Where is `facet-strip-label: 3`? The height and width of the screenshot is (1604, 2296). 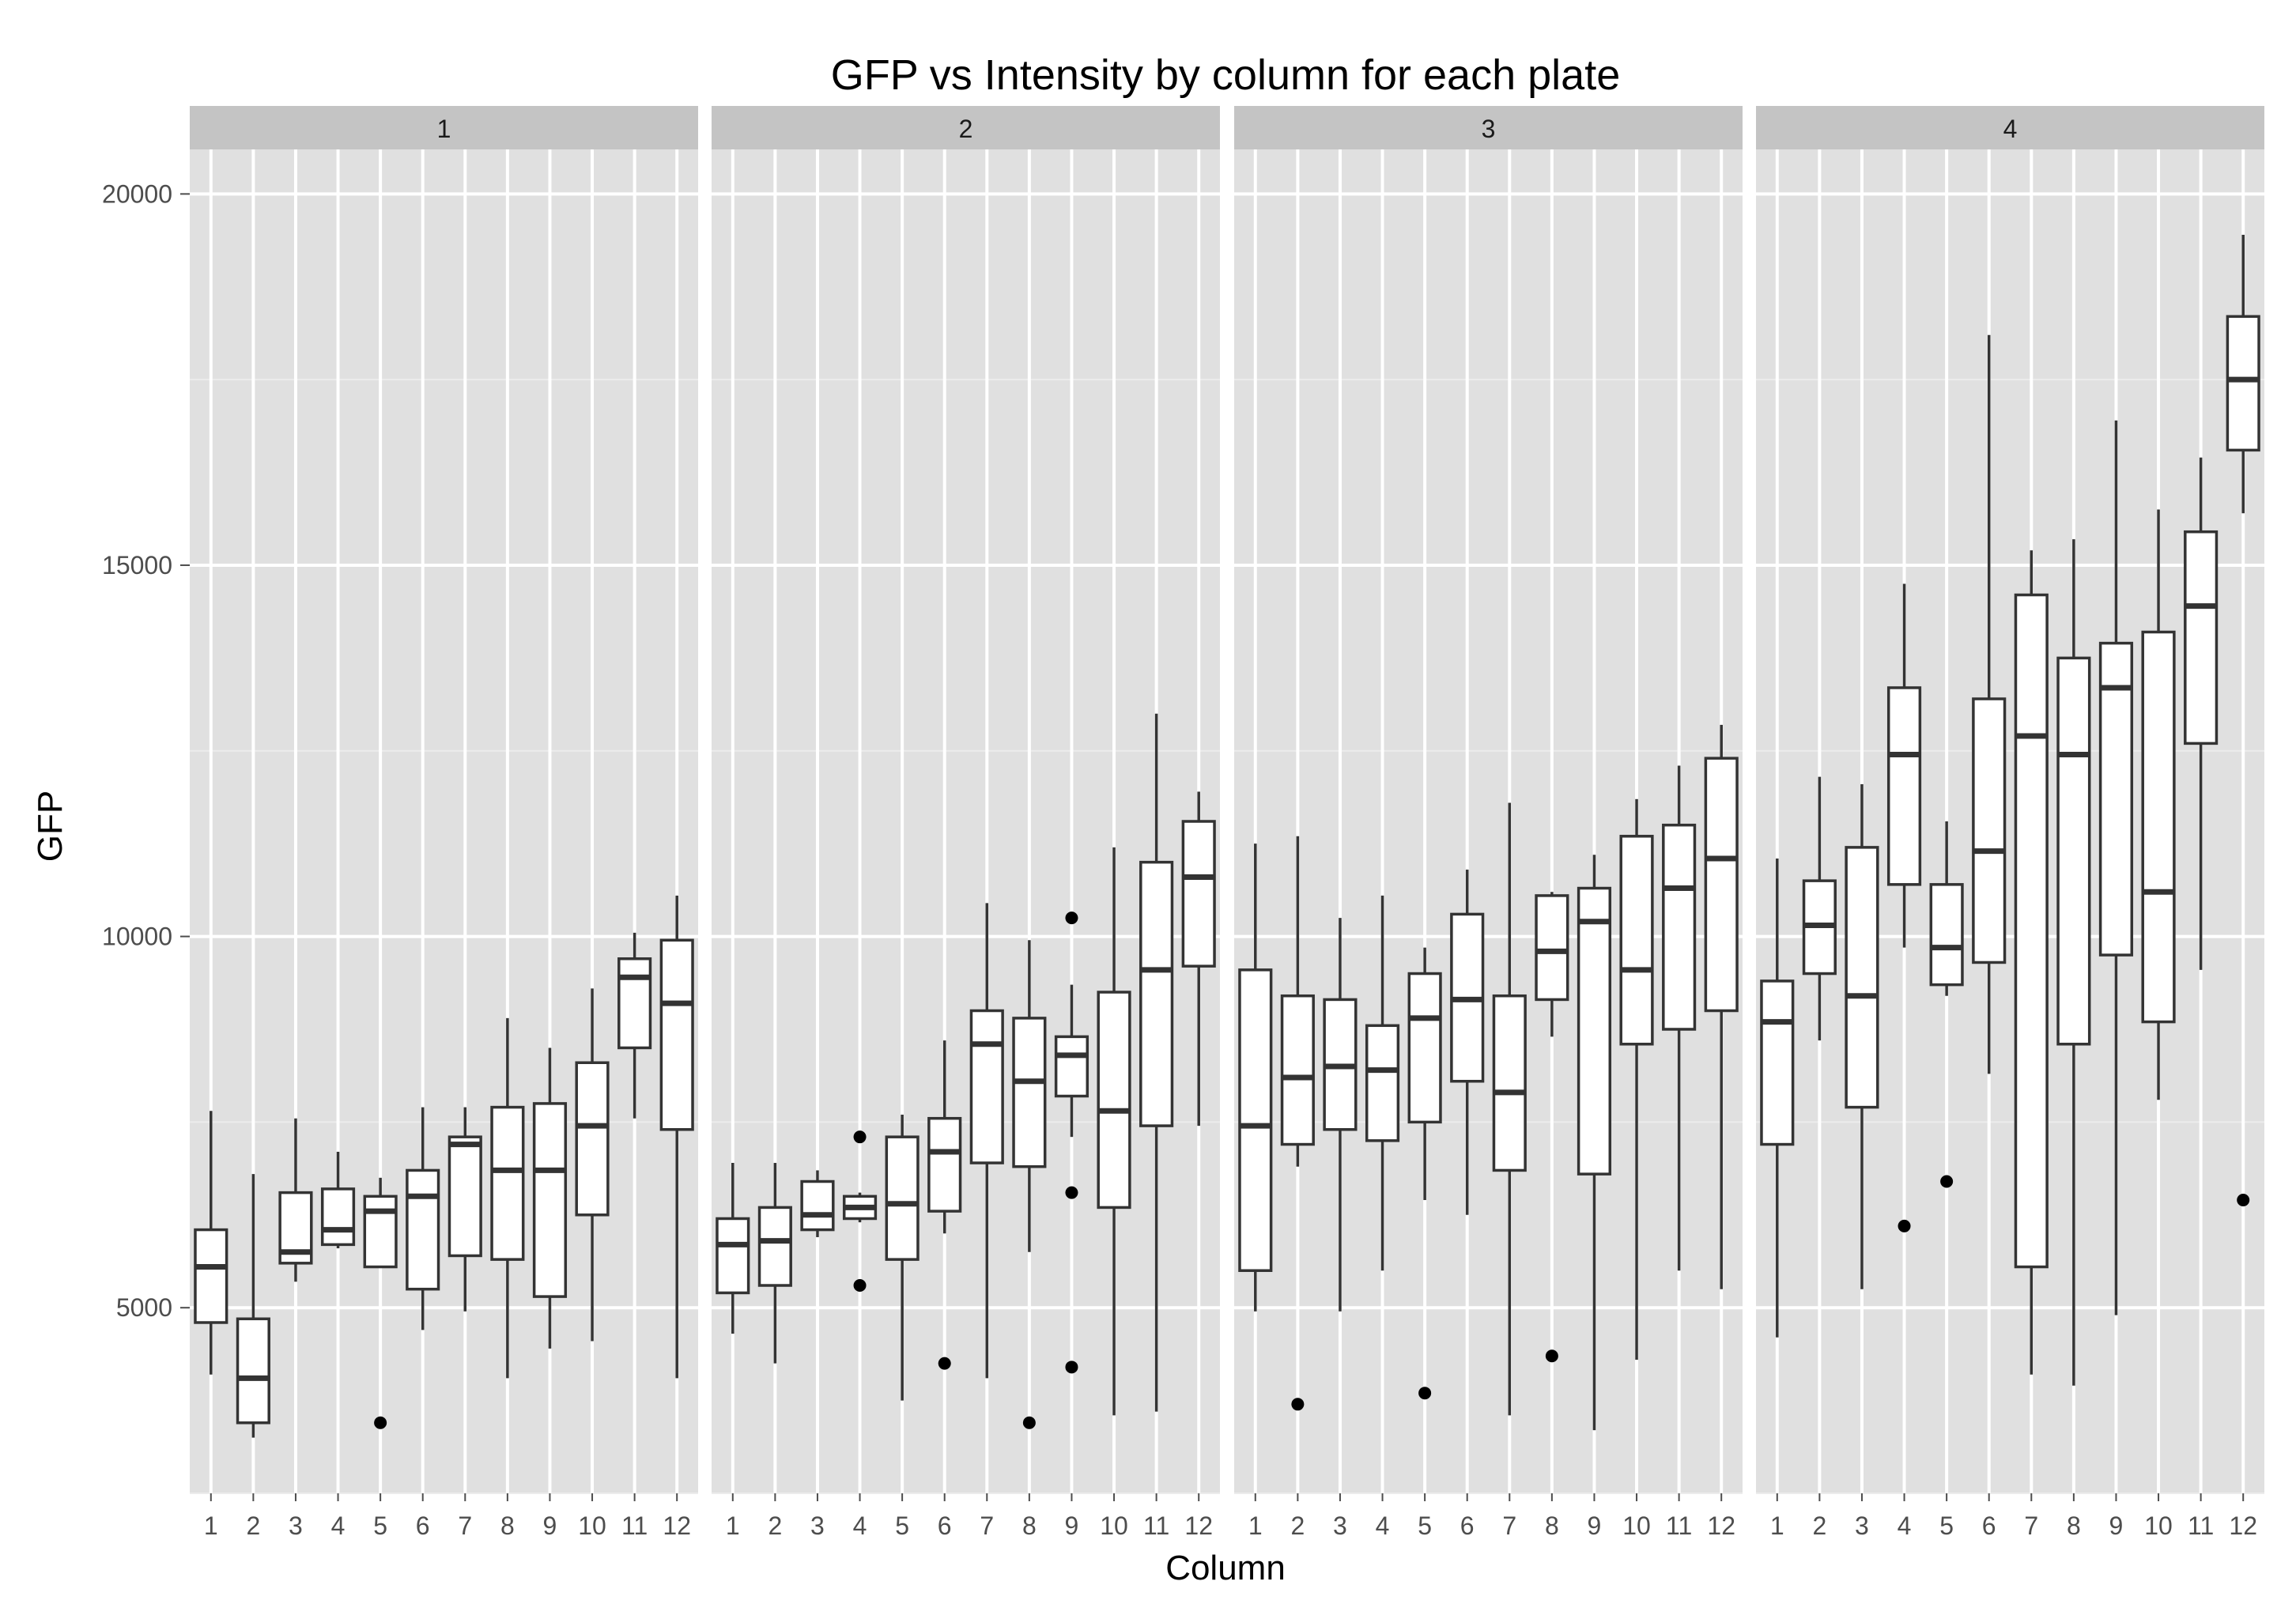 facet-strip-label: 3 is located at coordinates (1489, 129).